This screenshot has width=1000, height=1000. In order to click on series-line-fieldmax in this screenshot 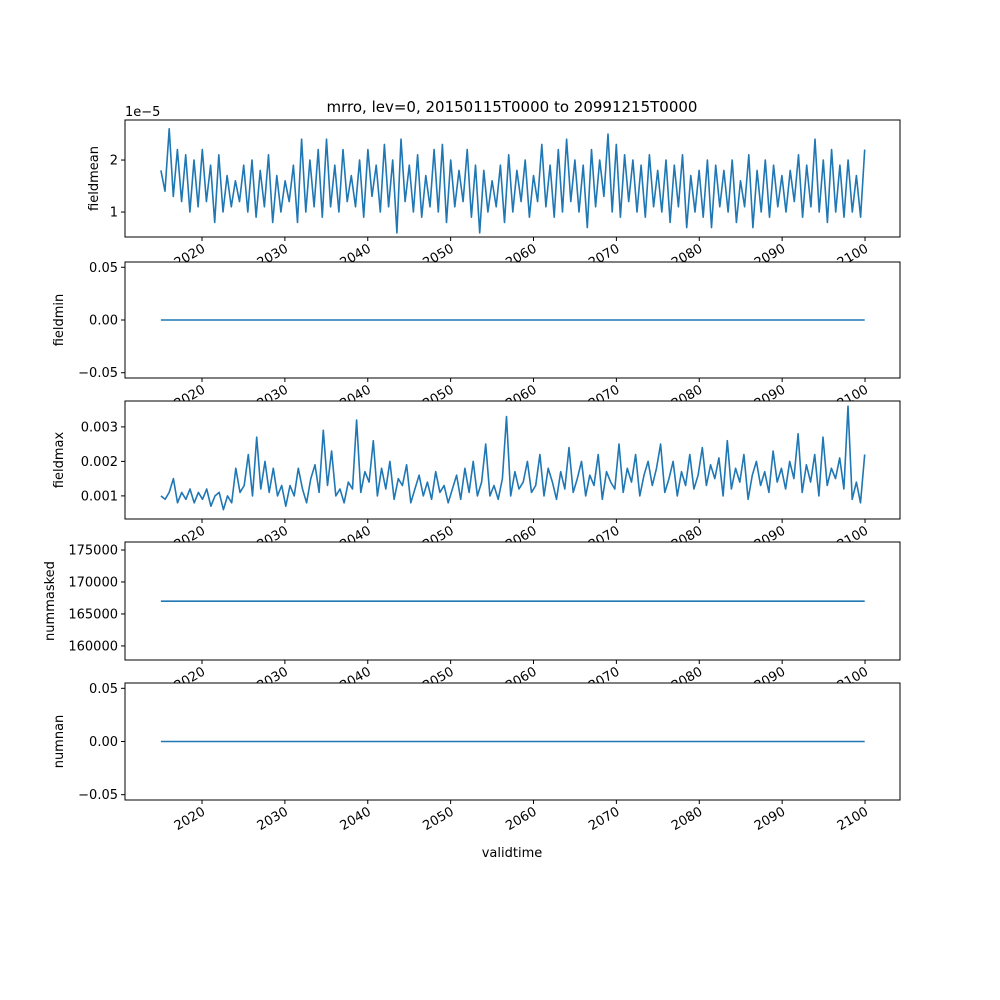, I will do `click(513, 458)`.